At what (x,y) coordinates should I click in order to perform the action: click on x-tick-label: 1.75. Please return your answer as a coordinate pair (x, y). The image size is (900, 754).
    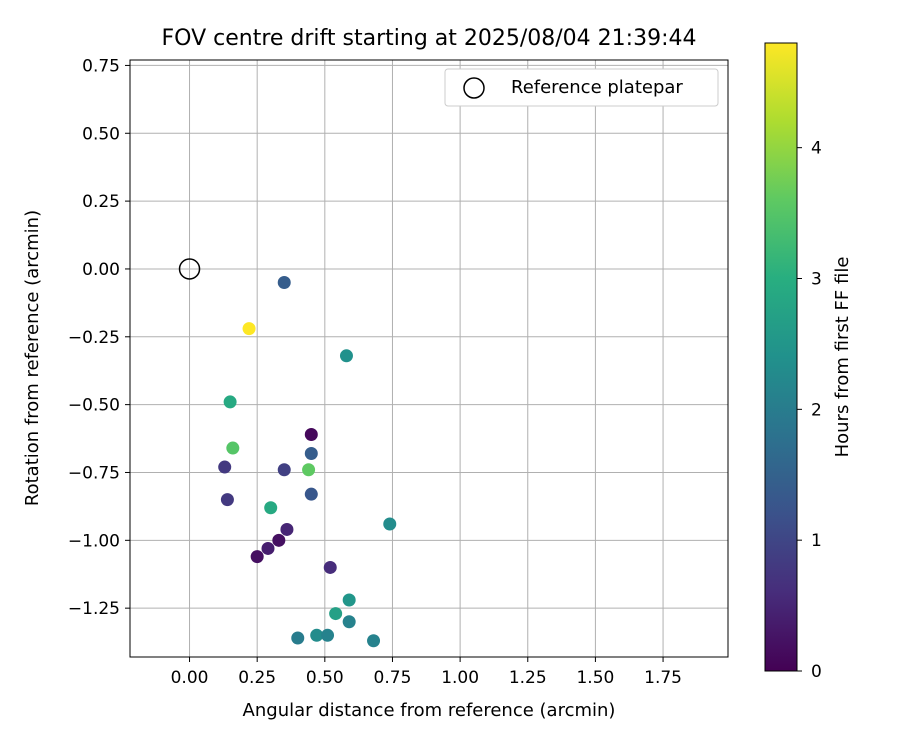
    Looking at the image, I should click on (663, 678).